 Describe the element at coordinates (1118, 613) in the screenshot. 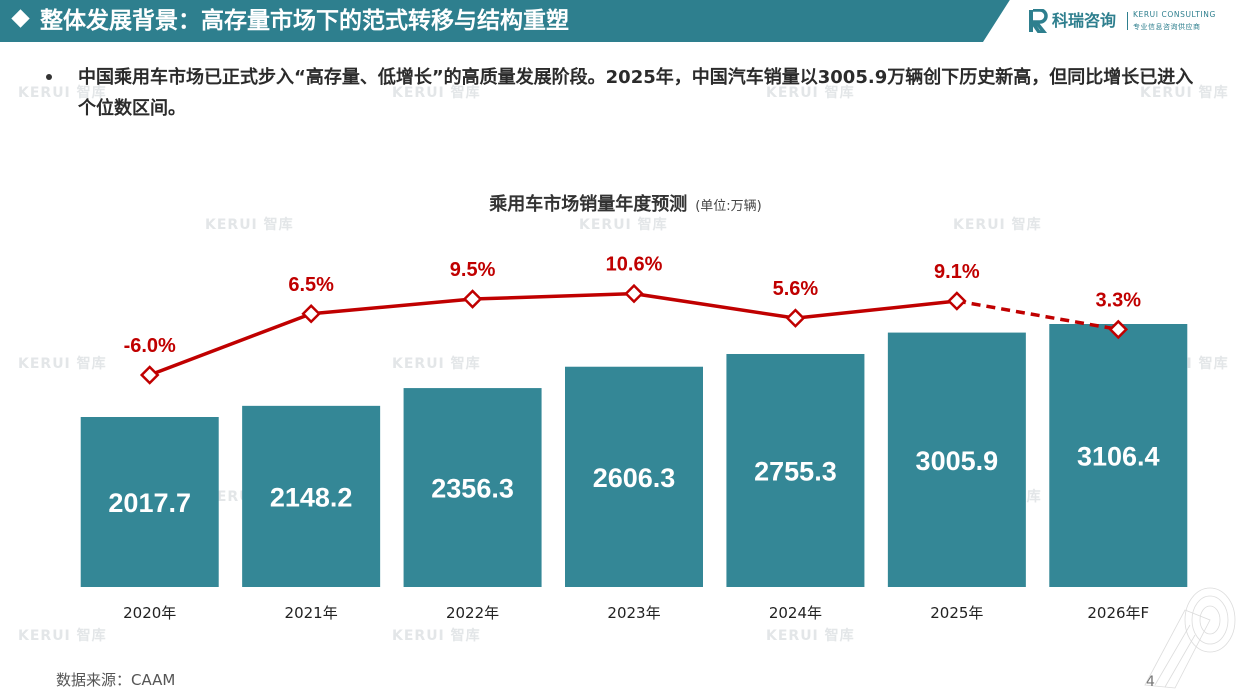

I see `x-tick-label: 2026年F` at that location.